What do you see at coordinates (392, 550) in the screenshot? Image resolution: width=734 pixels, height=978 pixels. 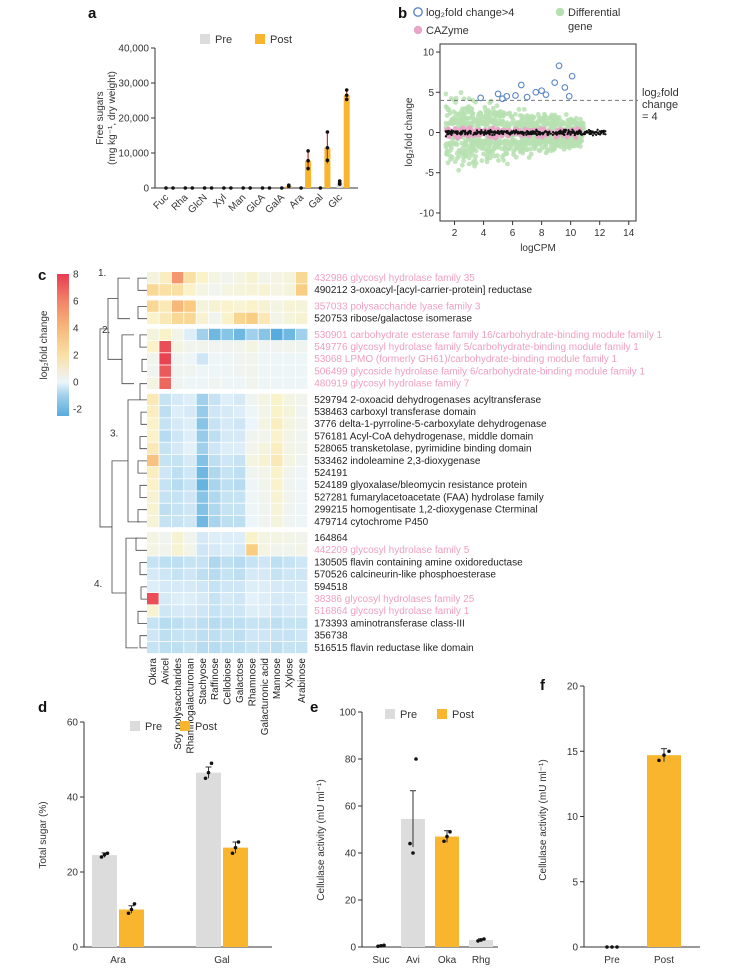 I see `c-row-label: 442209 glycosyl hydrolase family 5` at bounding box center [392, 550].